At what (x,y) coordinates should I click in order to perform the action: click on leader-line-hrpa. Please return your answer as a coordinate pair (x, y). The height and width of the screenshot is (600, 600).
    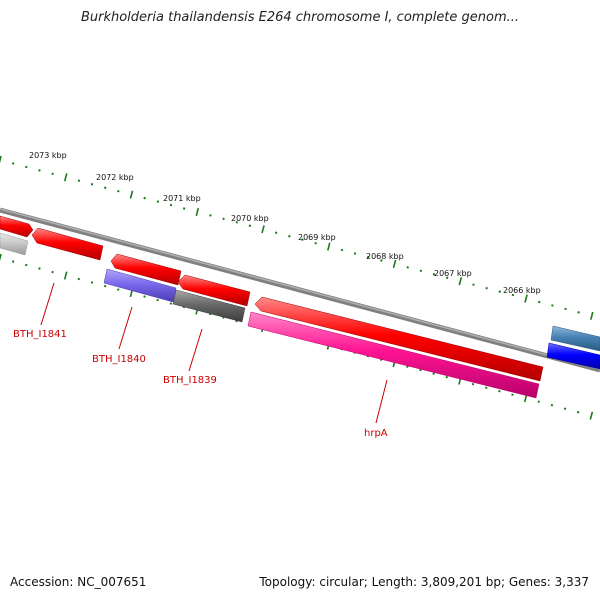
    Looking at the image, I should click on (381, 401).